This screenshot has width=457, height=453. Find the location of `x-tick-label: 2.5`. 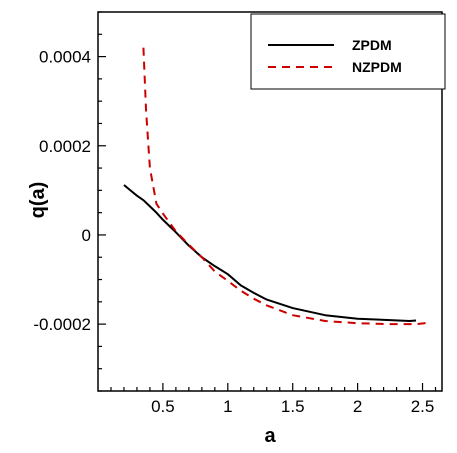

x-tick-label: 2.5 is located at coordinates (423, 406).